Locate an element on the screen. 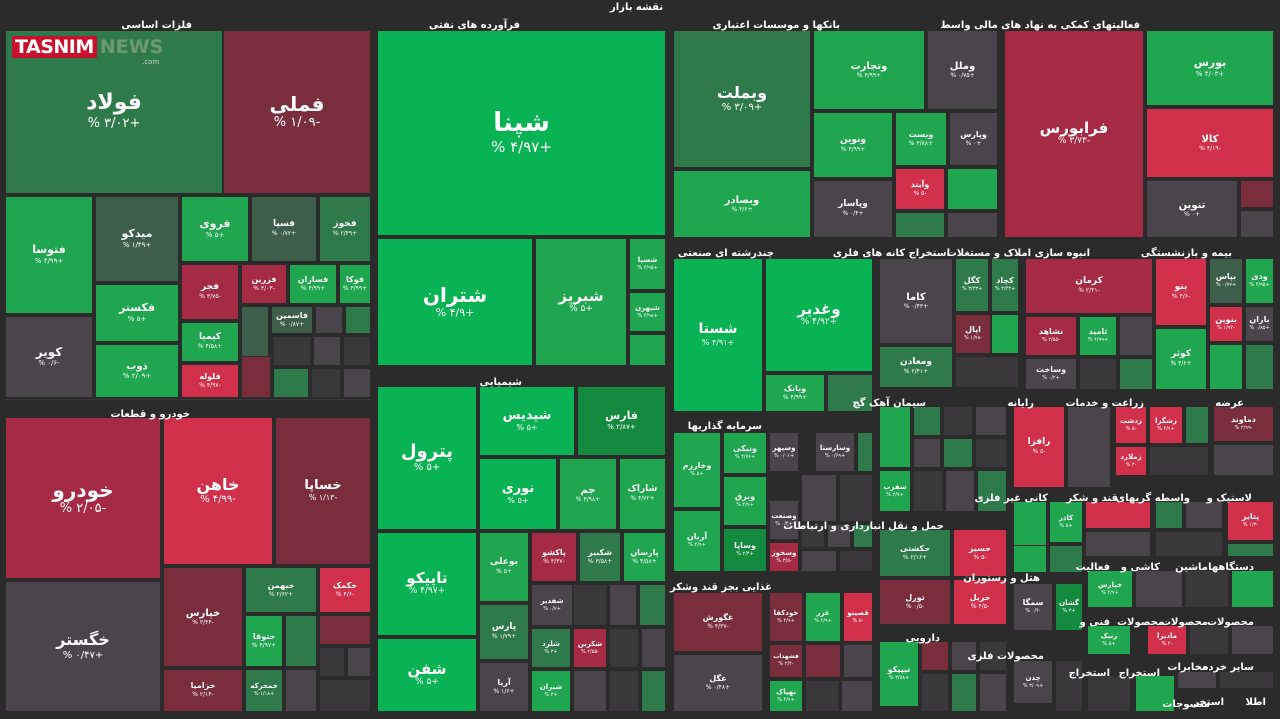 This screenshot has width=1280, height=719. stock-tile: دماوند -۲/۹۹ % is located at coordinates (1243, 424).